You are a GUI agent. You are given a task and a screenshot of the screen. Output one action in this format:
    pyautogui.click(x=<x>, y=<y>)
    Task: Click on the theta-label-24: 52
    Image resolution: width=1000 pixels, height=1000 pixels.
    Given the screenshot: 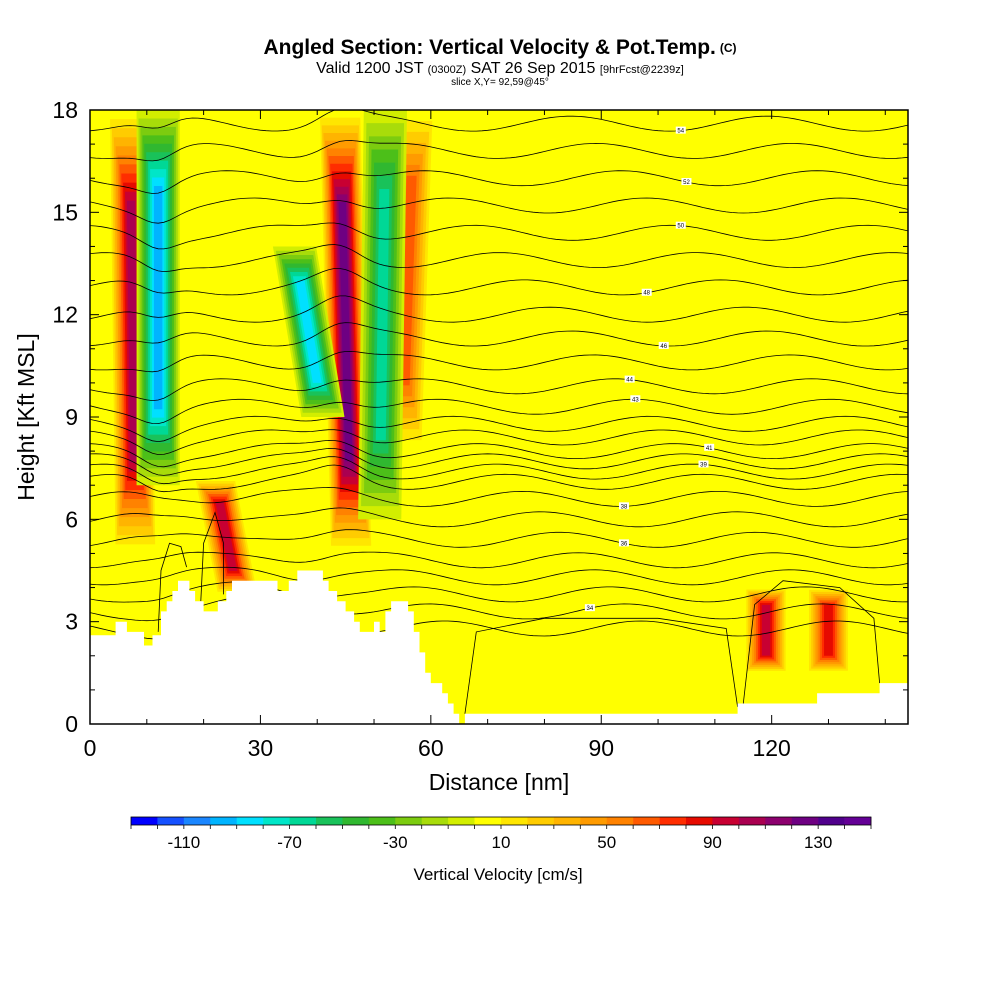 What is the action you would take?
    pyautogui.click(x=686, y=183)
    